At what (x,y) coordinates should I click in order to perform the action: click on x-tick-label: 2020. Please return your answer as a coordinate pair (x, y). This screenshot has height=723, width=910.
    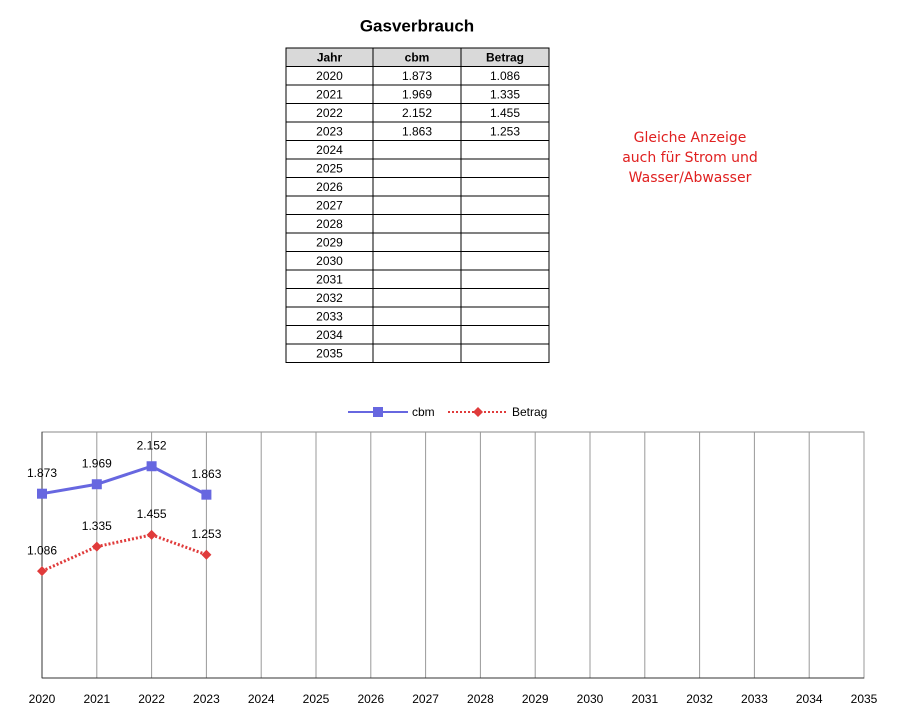
    Looking at the image, I should click on (42, 699).